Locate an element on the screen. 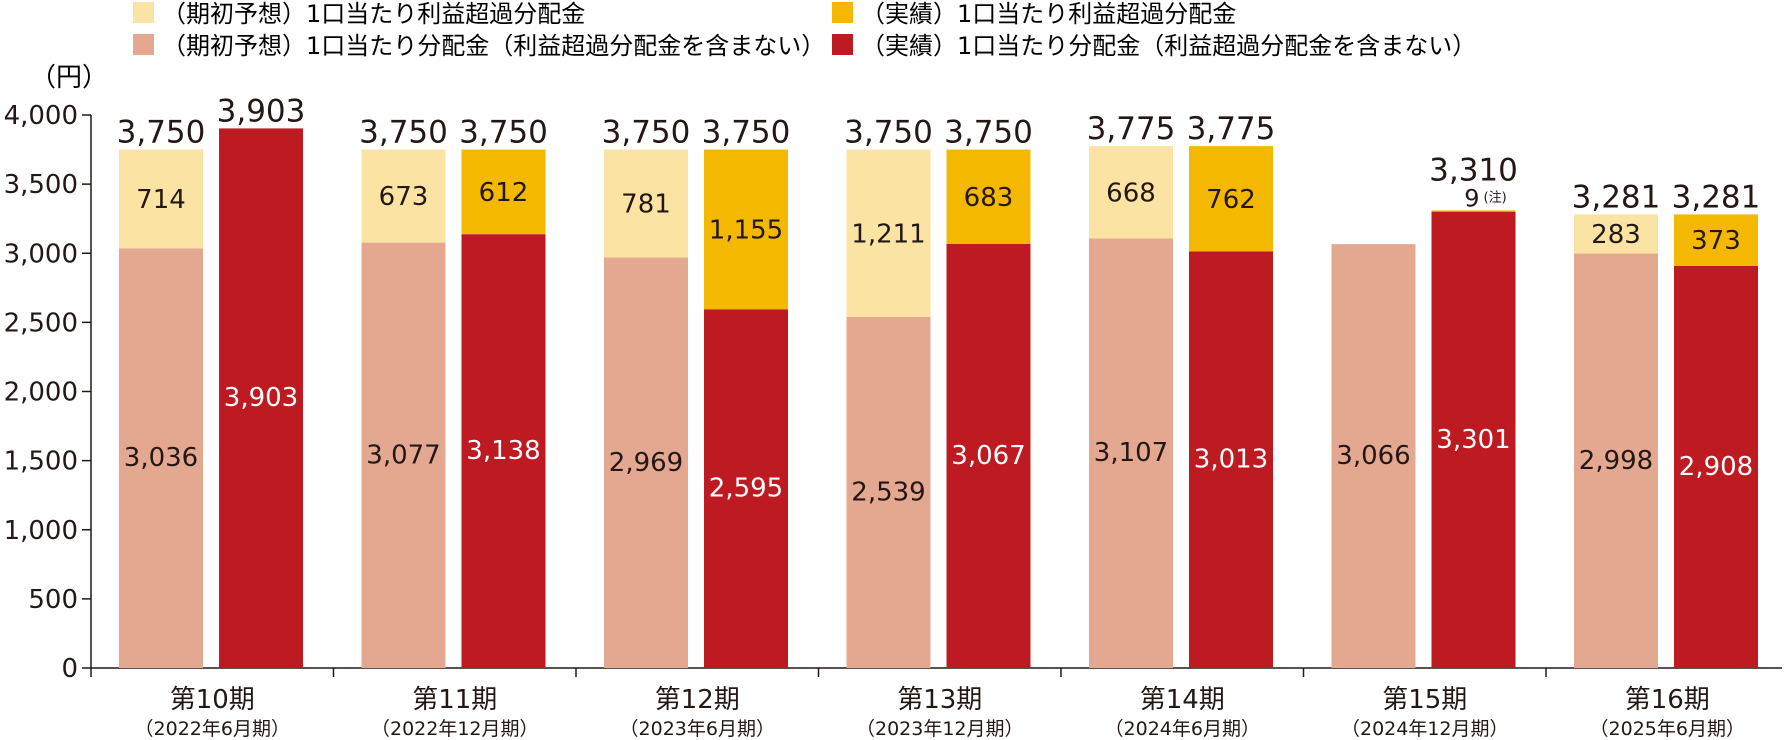 This screenshot has height=740, width=1784. period-subtitle: （2022年6月期） is located at coordinates (212, 729).